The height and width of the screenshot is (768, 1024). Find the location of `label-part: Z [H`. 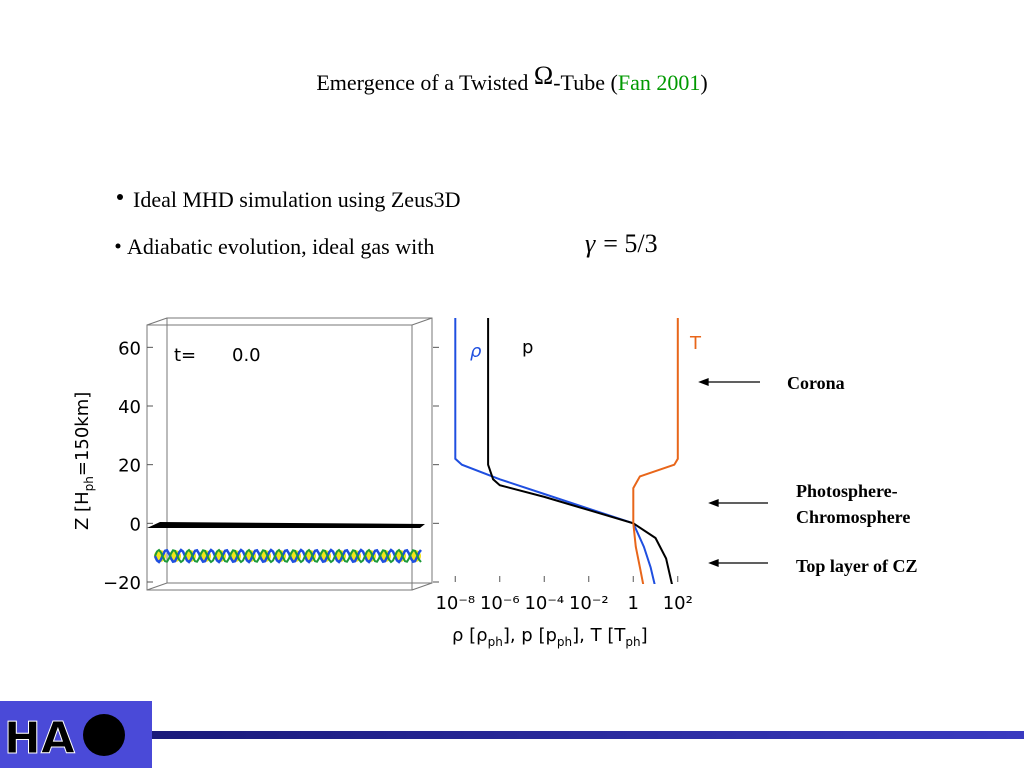

label-part: Z [H is located at coordinates (82, 510).